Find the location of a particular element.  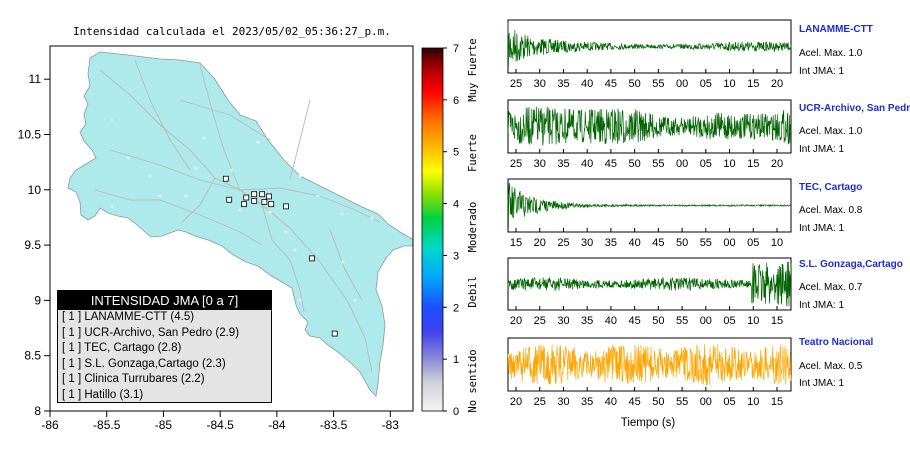

colorbar-category-label: Fuerte is located at coordinates (473, 153).